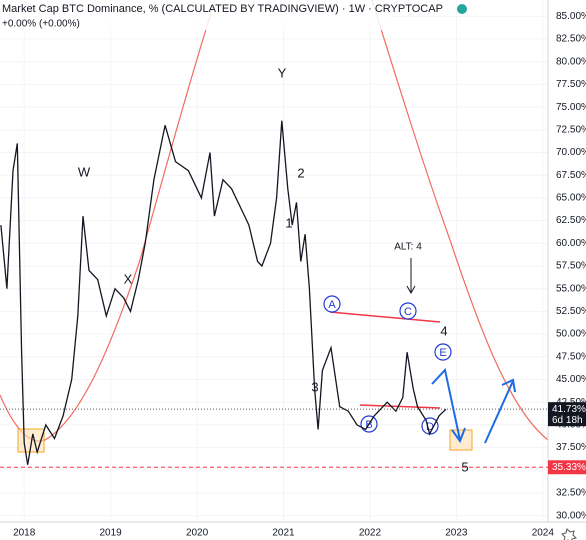 The width and height of the screenshot is (586, 540). Describe the element at coordinates (571, 16) in the screenshot. I see `y-tick-label: 85.00%` at that location.